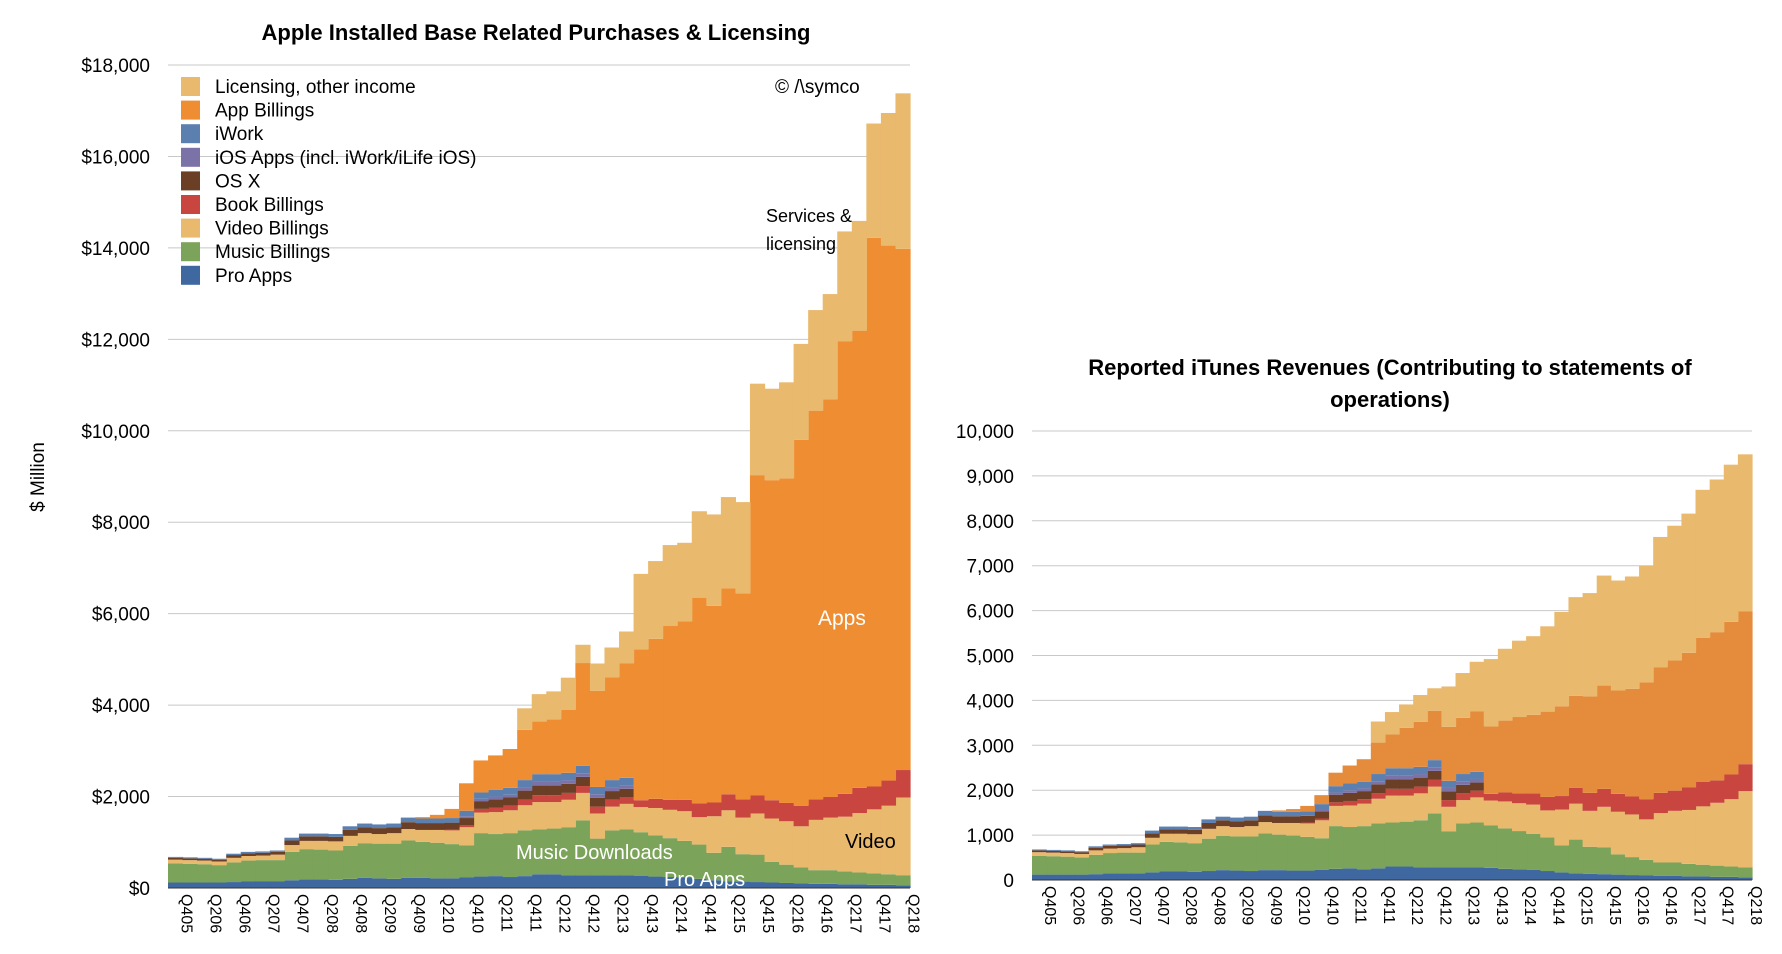  What do you see at coordinates (1388, 905) in the screenshot?
I see `right-x-tick-label: Q411` at bounding box center [1388, 905].